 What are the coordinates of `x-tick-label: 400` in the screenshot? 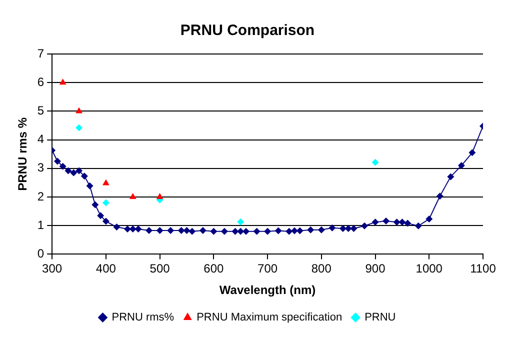 It's located at (106, 269).